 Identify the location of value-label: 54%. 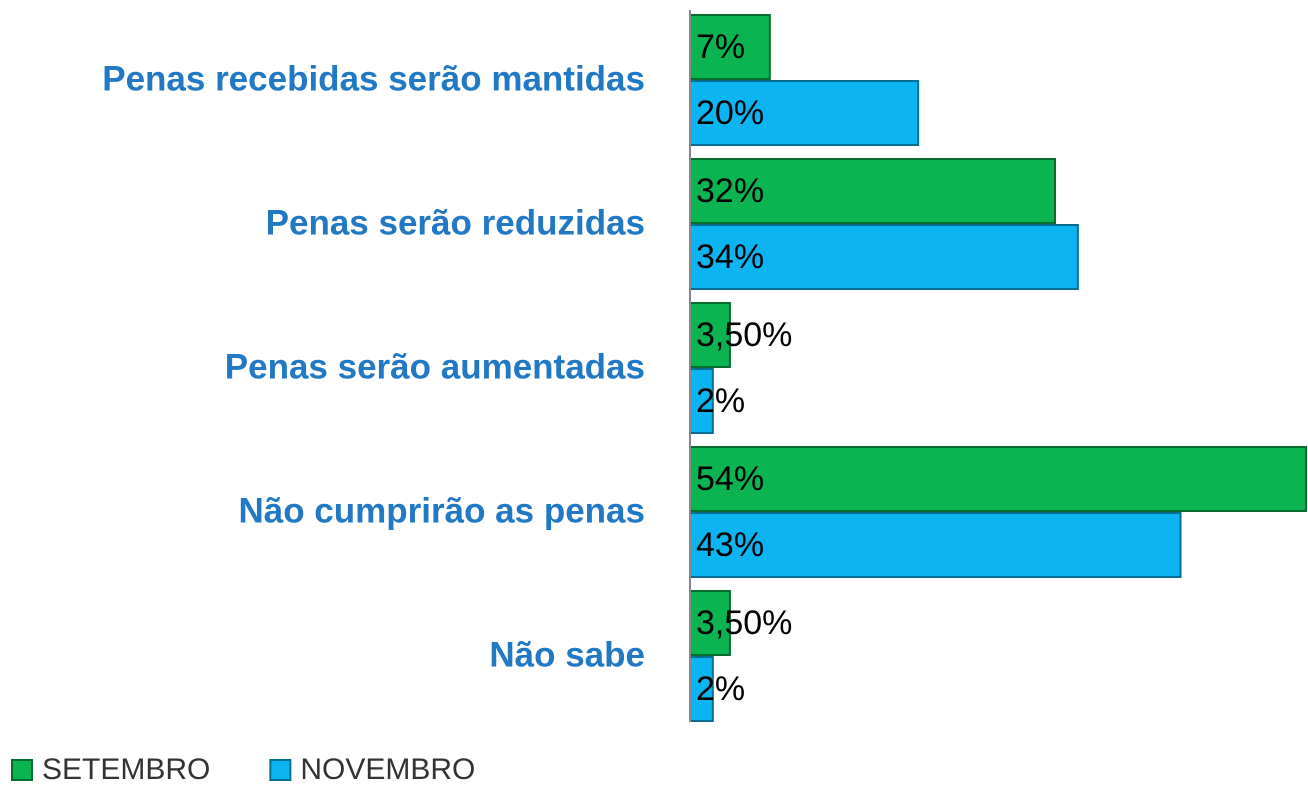
(730, 479).